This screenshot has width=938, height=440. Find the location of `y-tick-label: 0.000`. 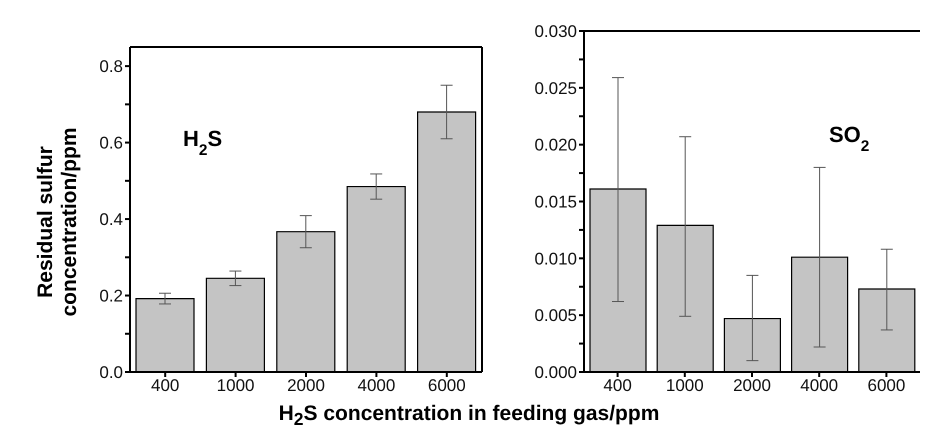

y-tick-label: 0.000 is located at coordinates (555, 372).